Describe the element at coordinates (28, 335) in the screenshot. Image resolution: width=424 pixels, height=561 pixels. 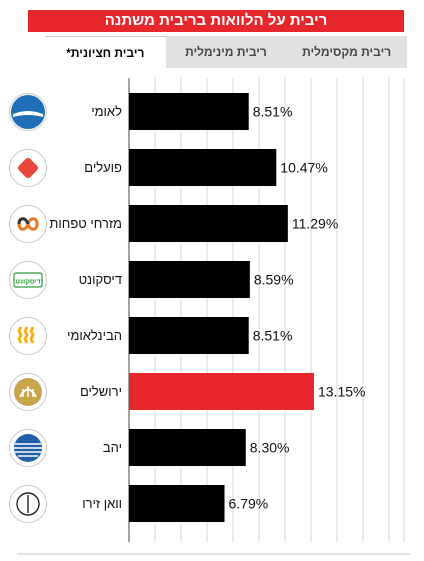
I see `international-icon` at that location.